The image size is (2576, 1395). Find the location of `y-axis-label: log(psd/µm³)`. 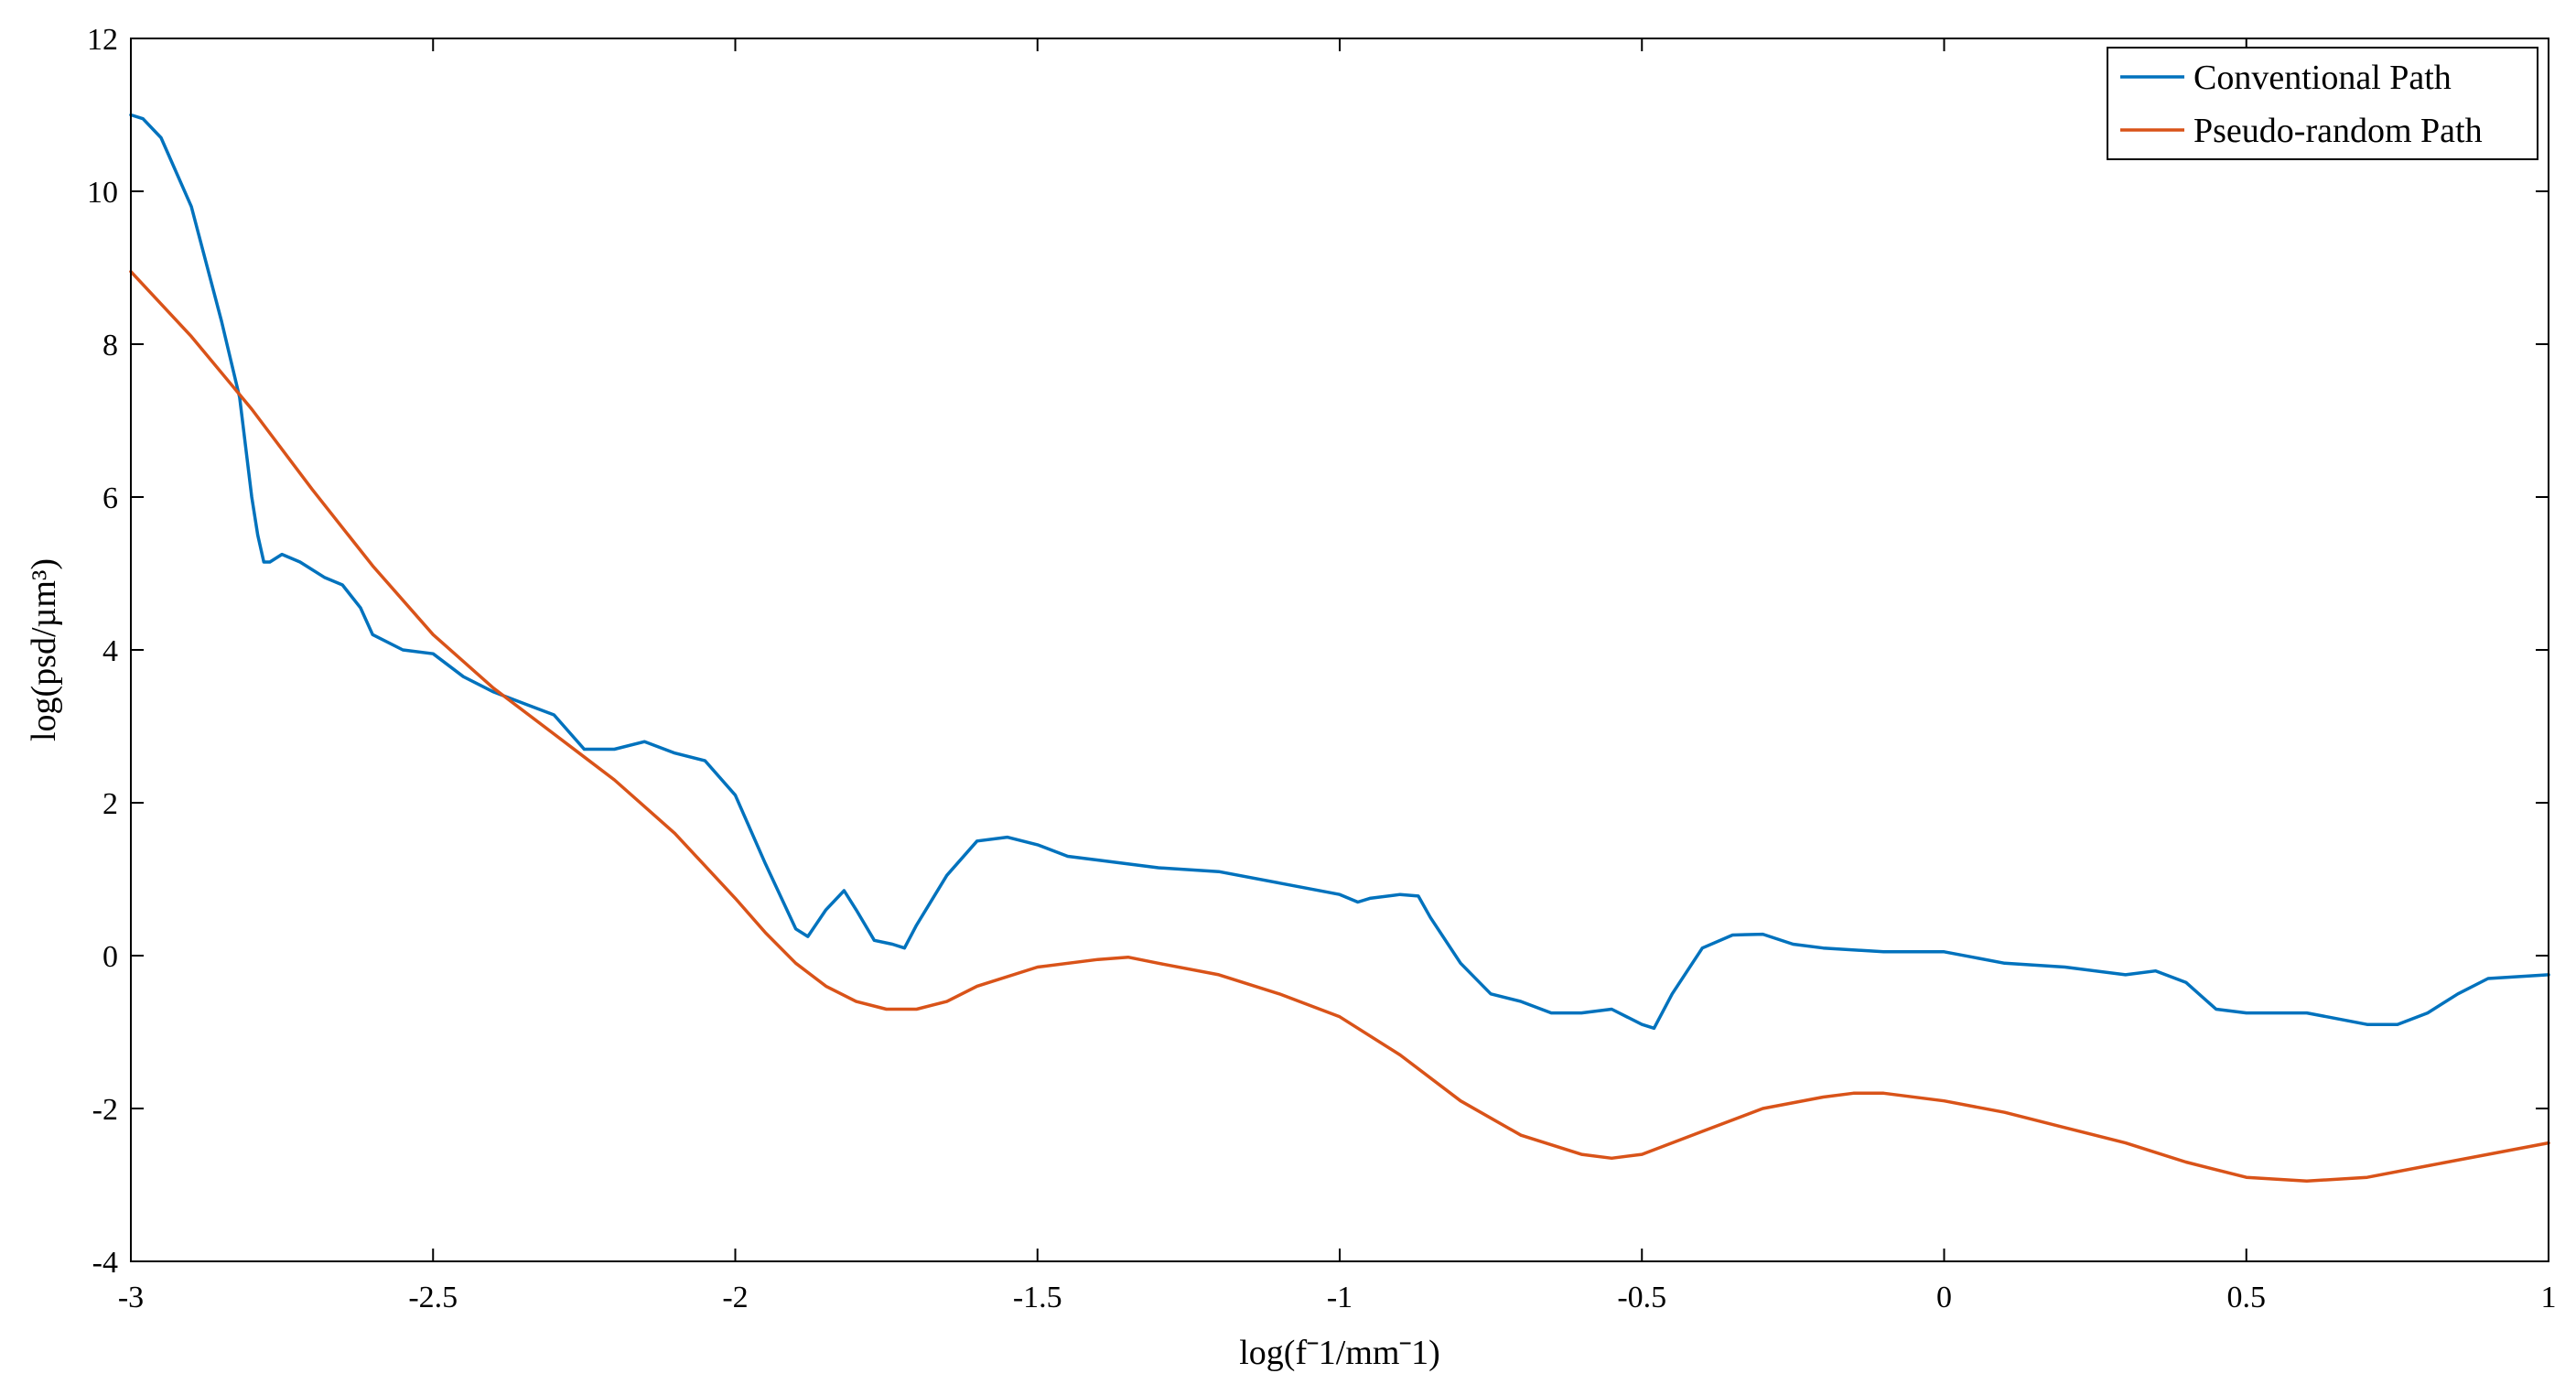

y-axis-label: log(psd/µm³) is located at coordinates (44, 650).